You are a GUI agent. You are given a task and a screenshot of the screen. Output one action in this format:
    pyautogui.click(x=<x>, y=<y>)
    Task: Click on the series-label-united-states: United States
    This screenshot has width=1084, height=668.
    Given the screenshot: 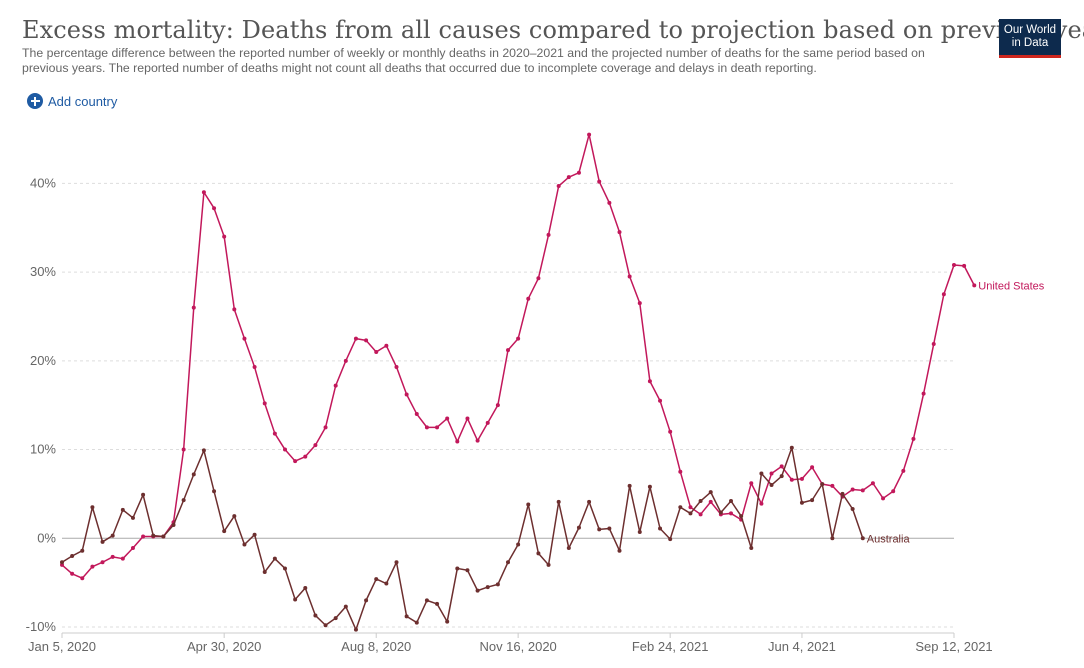 What is the action you would take?
    pyautogui.click(x=1011, y=286)
    